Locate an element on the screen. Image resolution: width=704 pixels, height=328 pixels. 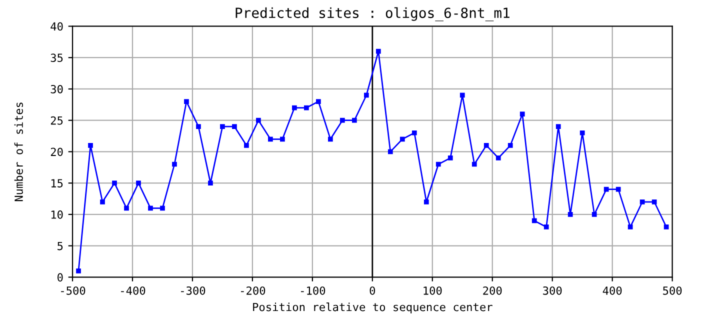
x-axis-title: Position relative to sequence center is located at coordinates (372, 308).